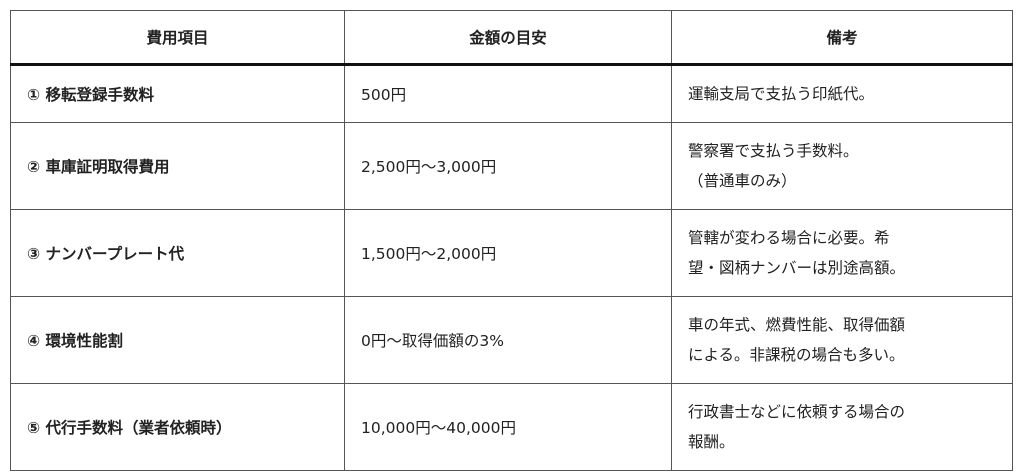  What do you see at coordinates (177, 427) in the screenshot?
I see `cost-item-cell: ⑤ 代行手数料（業者依頼時）` at bounding box center [177, 427].